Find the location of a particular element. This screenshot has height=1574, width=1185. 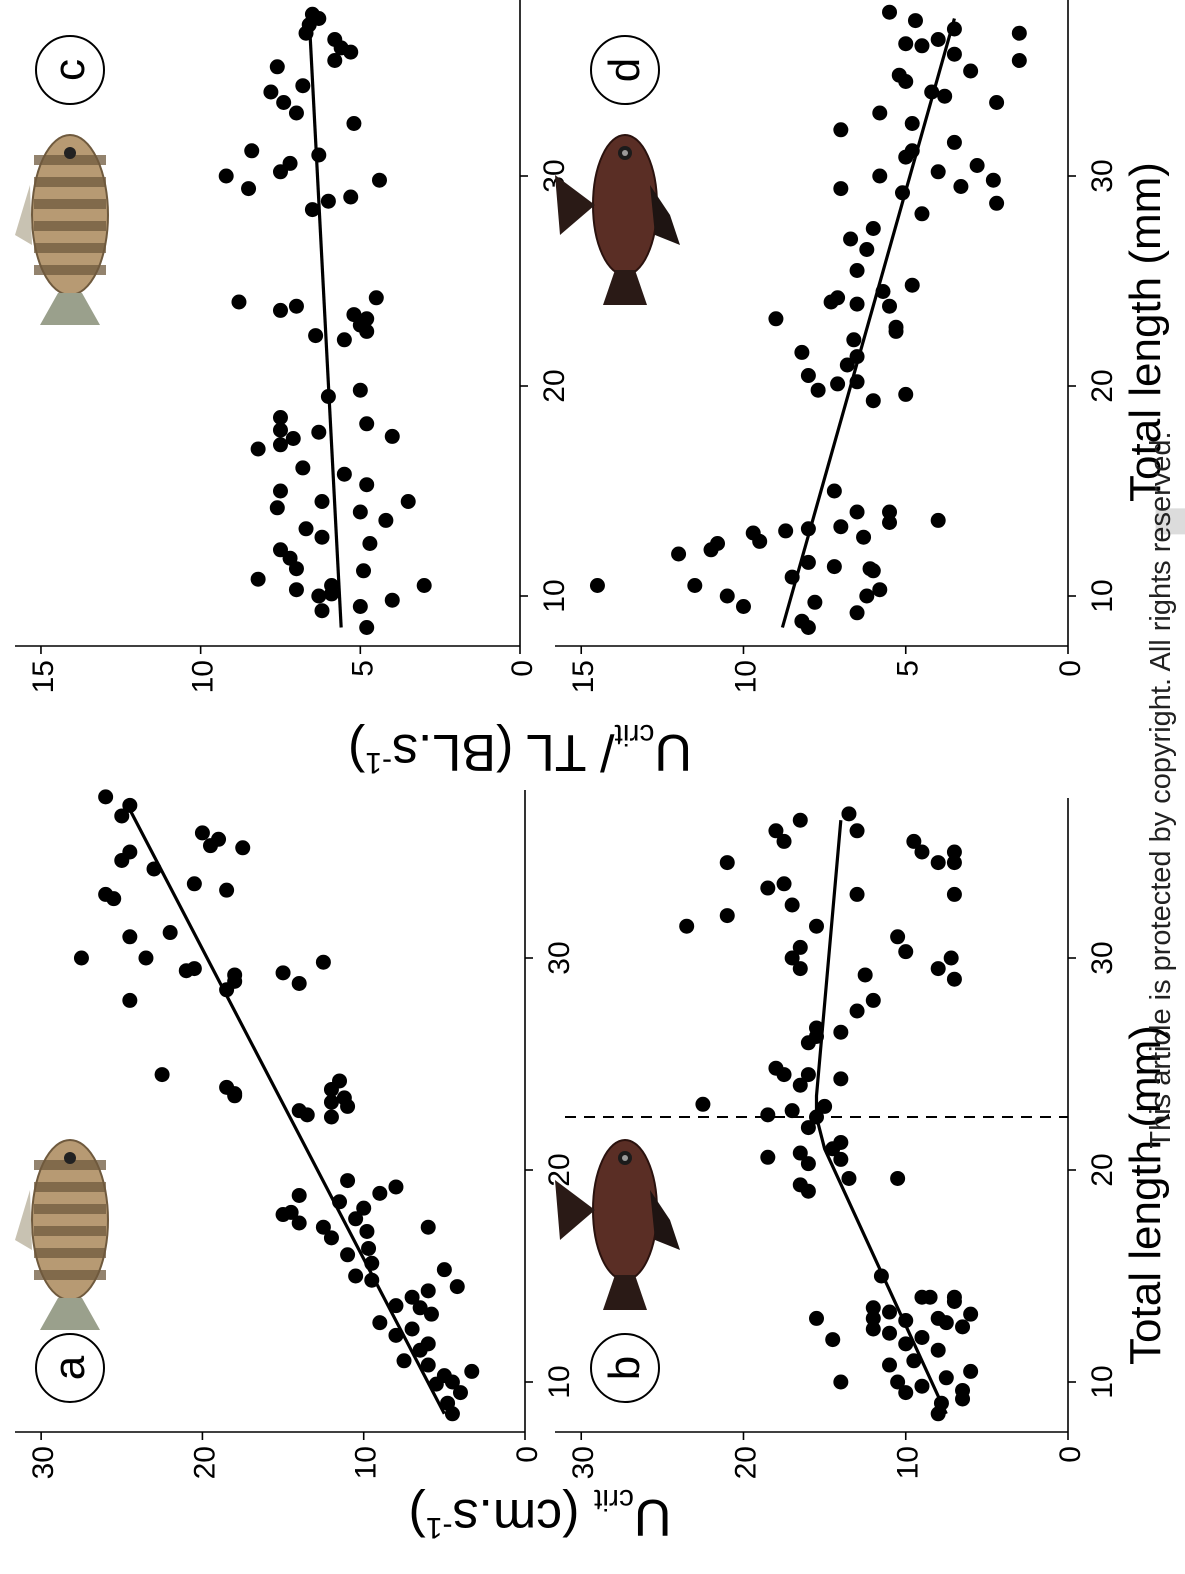

fish-illustration is located at coordinates (62, 1234).